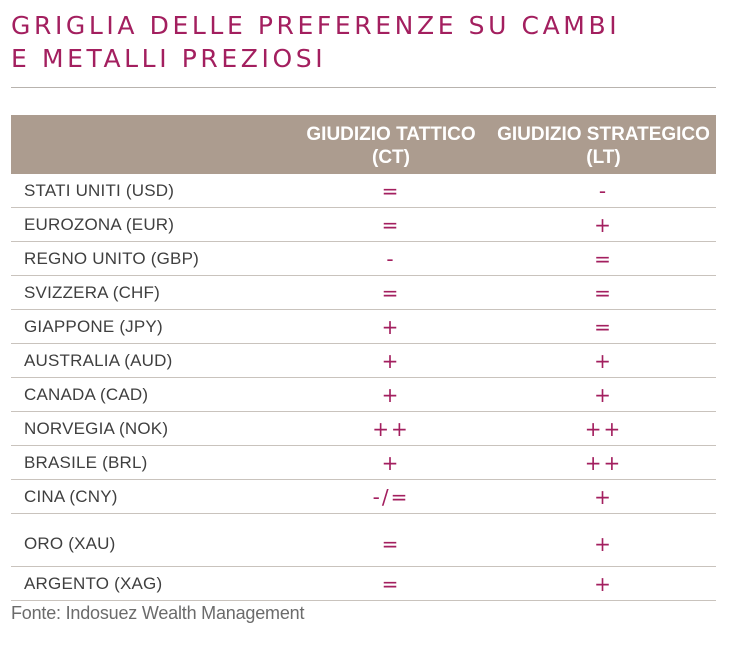  I want to click on table-row: NORVEGIA (NOK) ++ ++, so click(363, 428).